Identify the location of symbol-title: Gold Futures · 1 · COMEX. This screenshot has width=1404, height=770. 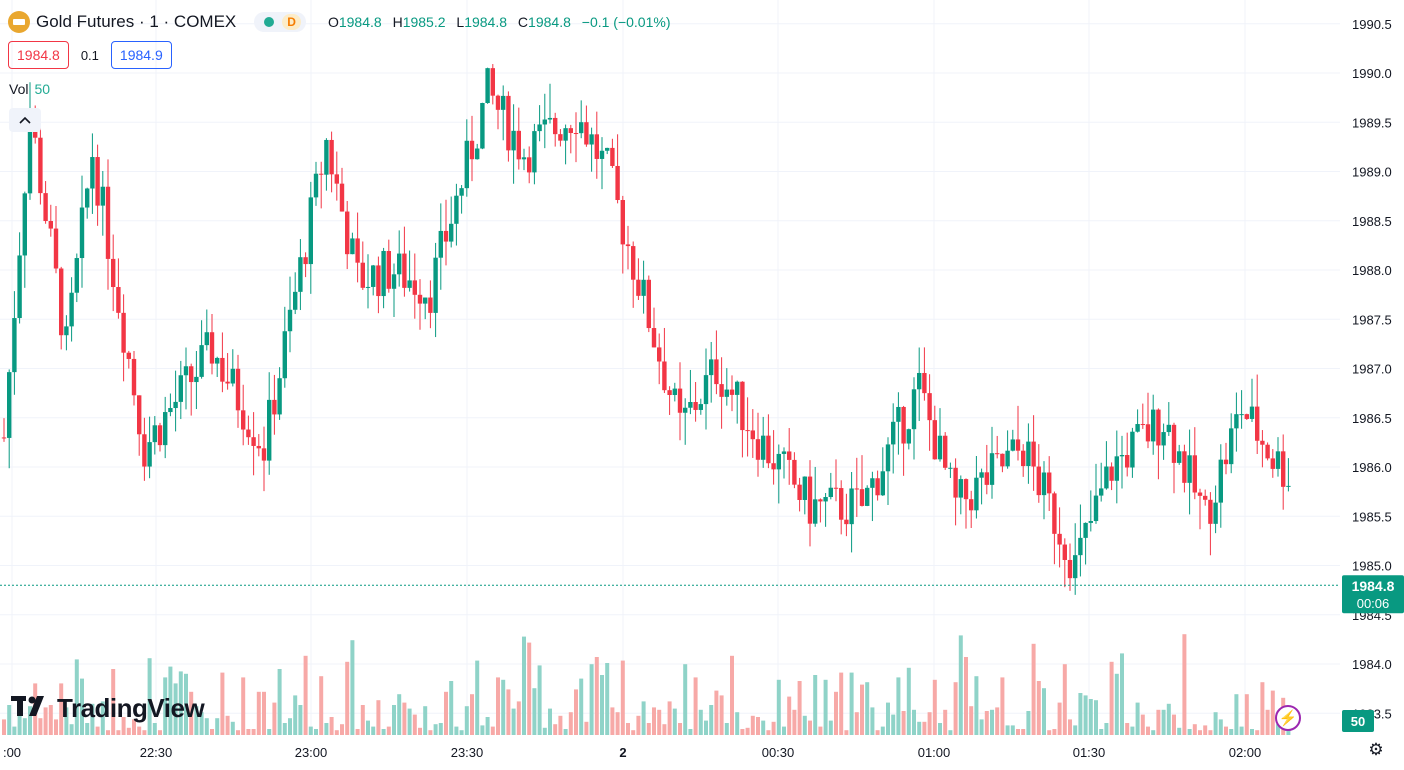
(136, 21).